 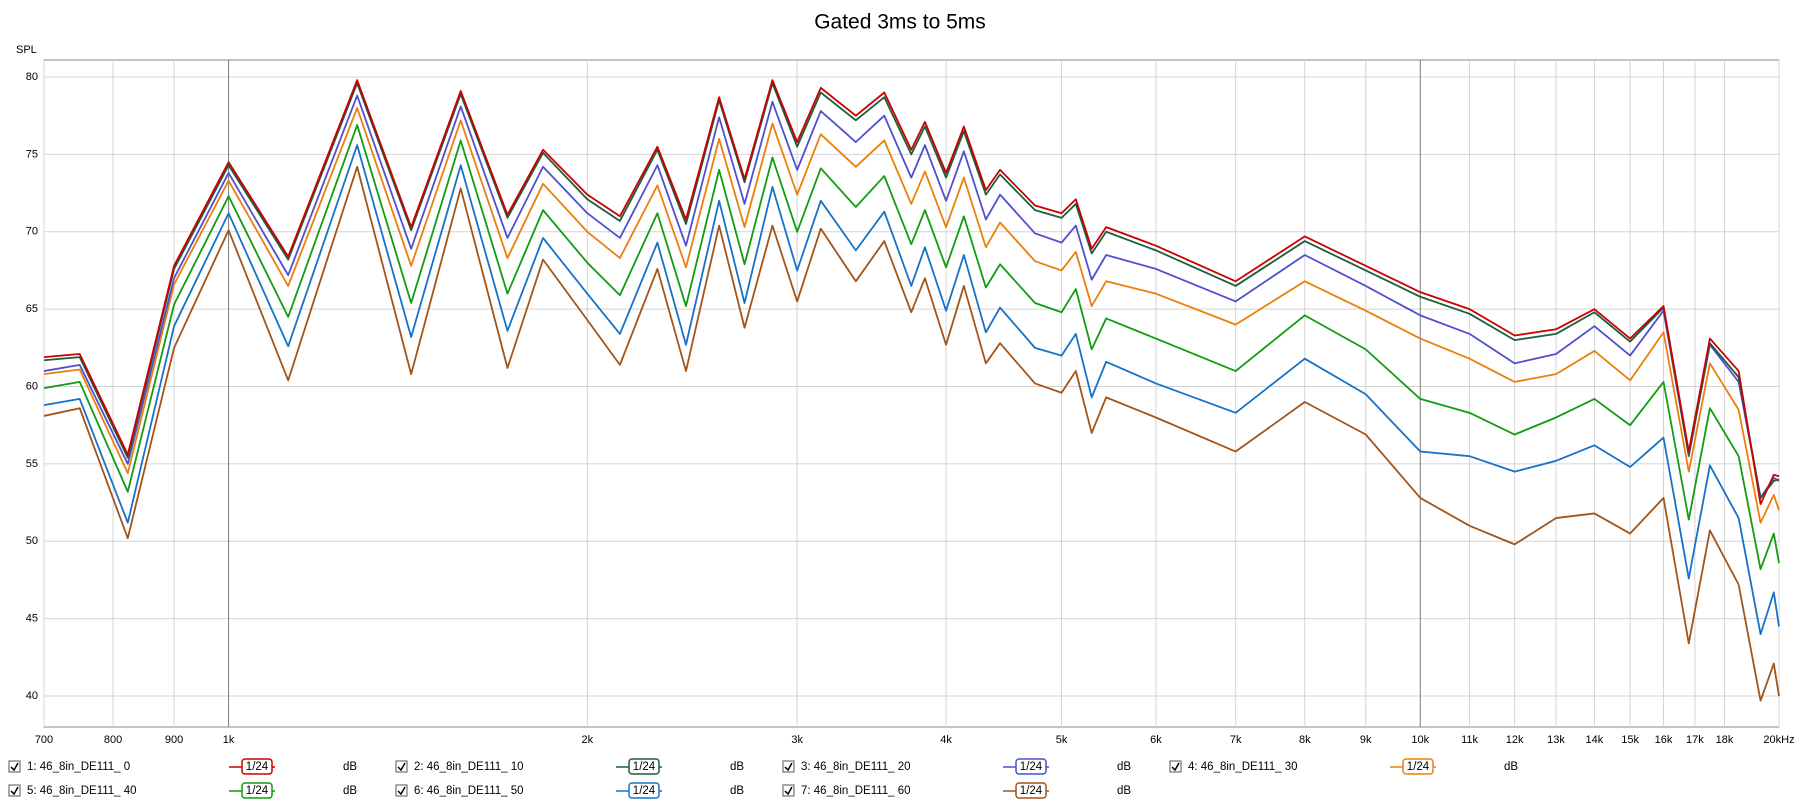 I want to click on legend-item: 7: 46_8in_DE111_ 60 1/24 dB, so click(x=956, y=790).